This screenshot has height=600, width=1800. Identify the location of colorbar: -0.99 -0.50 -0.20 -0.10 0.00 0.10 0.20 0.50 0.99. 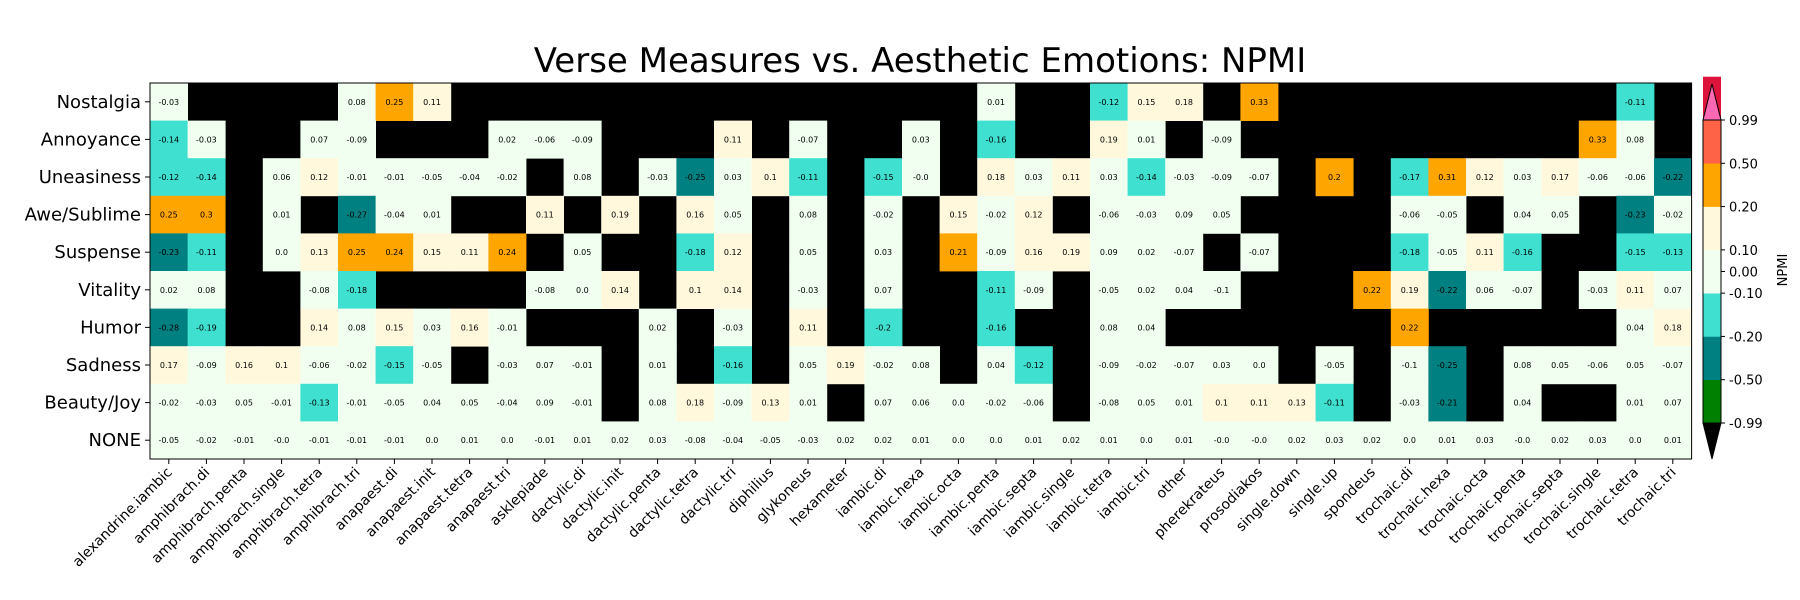
(1732, 268).